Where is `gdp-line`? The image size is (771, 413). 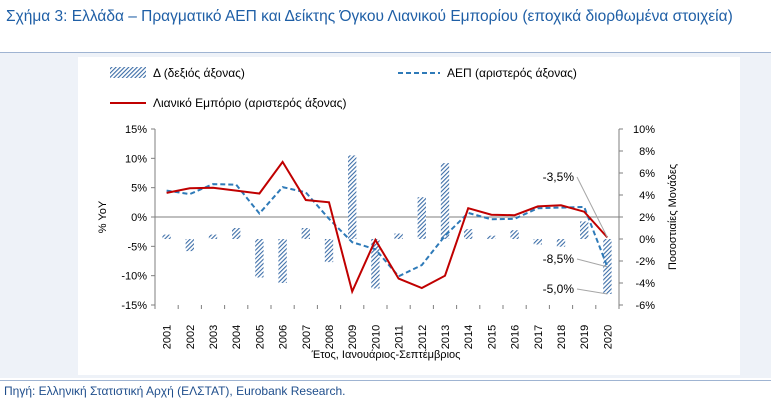 gdp-line is located at coordinates (387, 230).